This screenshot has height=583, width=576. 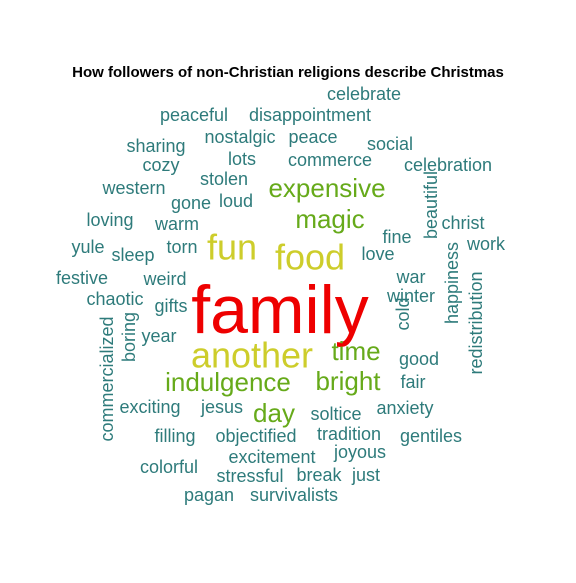 I want to click on word-cold: cold, so click(x=403, y=313).